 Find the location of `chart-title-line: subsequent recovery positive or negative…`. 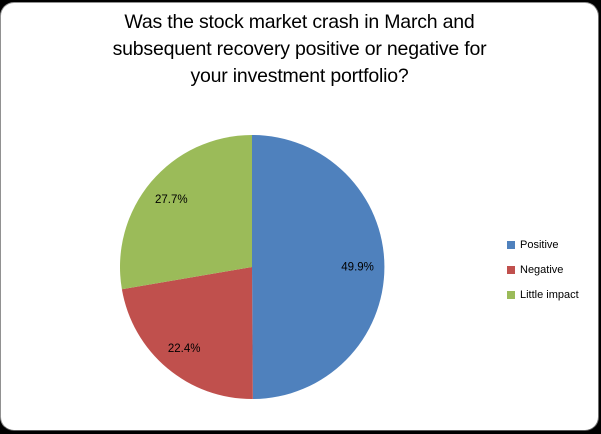

chart-title-line: subsequent recovery positive or negative… is located at coordinates (299, 49).